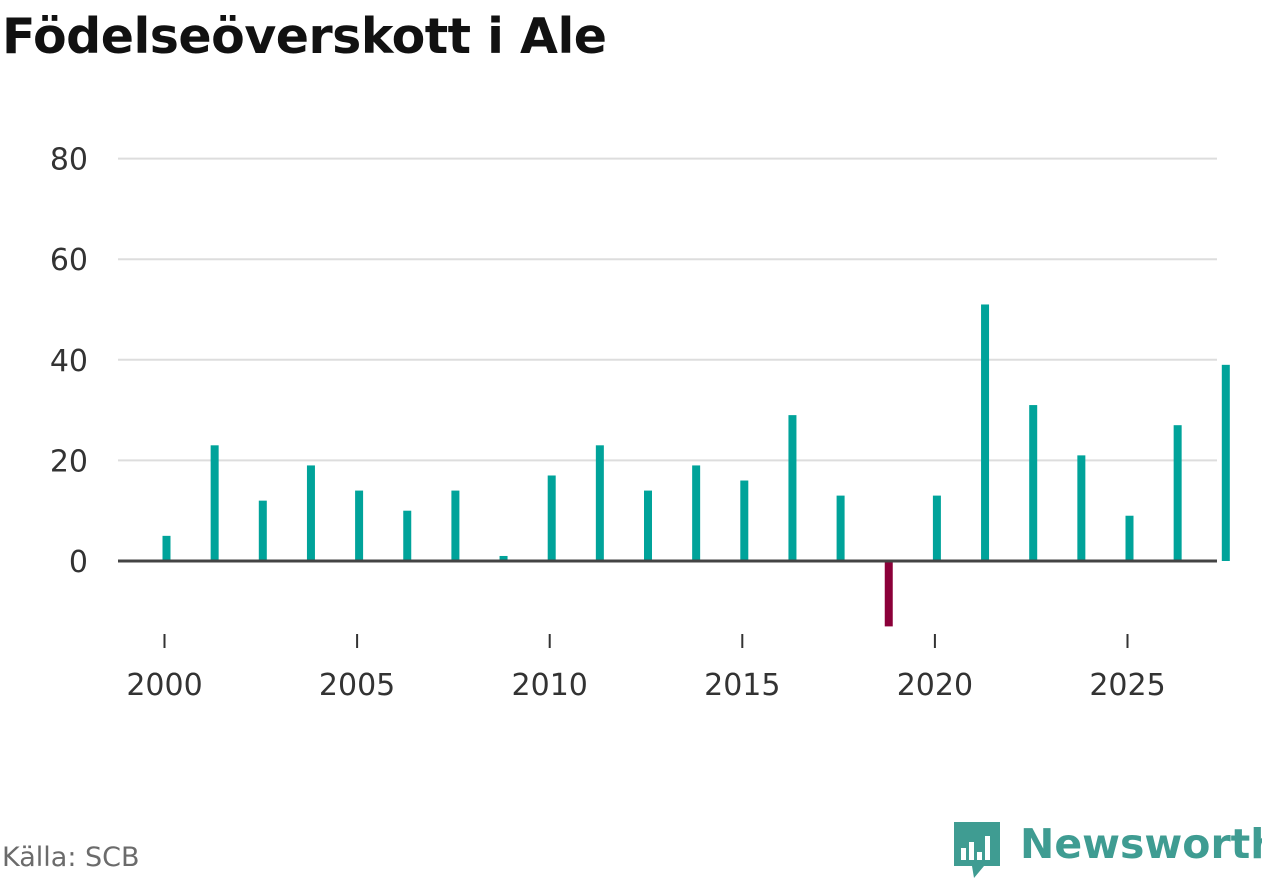 This screenshot has height=882, width=1262. Describe the element at coordinates (69, 260) in the screenshot. I see `y-tick-label-60: 60` at that location.